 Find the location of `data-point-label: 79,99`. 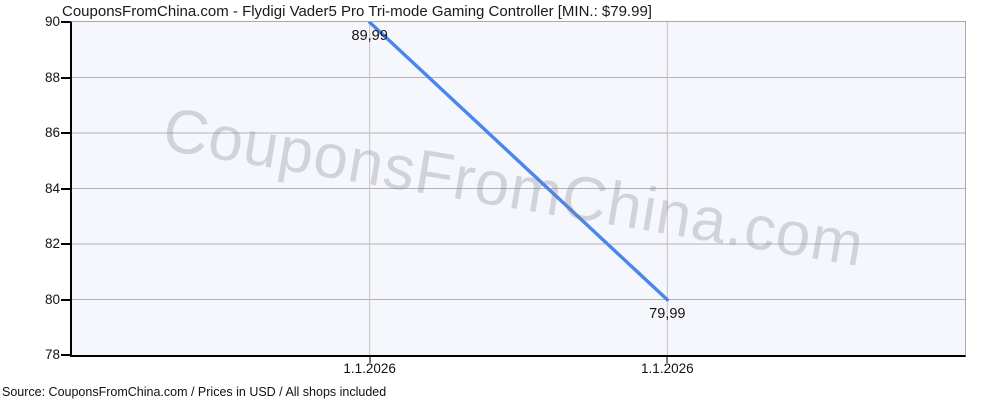

data-point-label: 79,99 is located at coordinates (667, 313).